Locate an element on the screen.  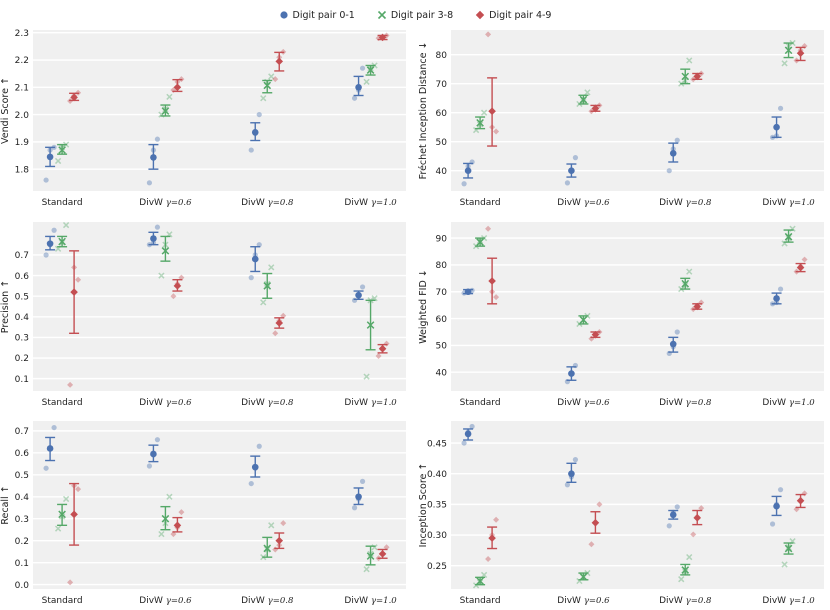
legend-item-0-1: Digit pair 0-1 is located at coordinates (317, 15).